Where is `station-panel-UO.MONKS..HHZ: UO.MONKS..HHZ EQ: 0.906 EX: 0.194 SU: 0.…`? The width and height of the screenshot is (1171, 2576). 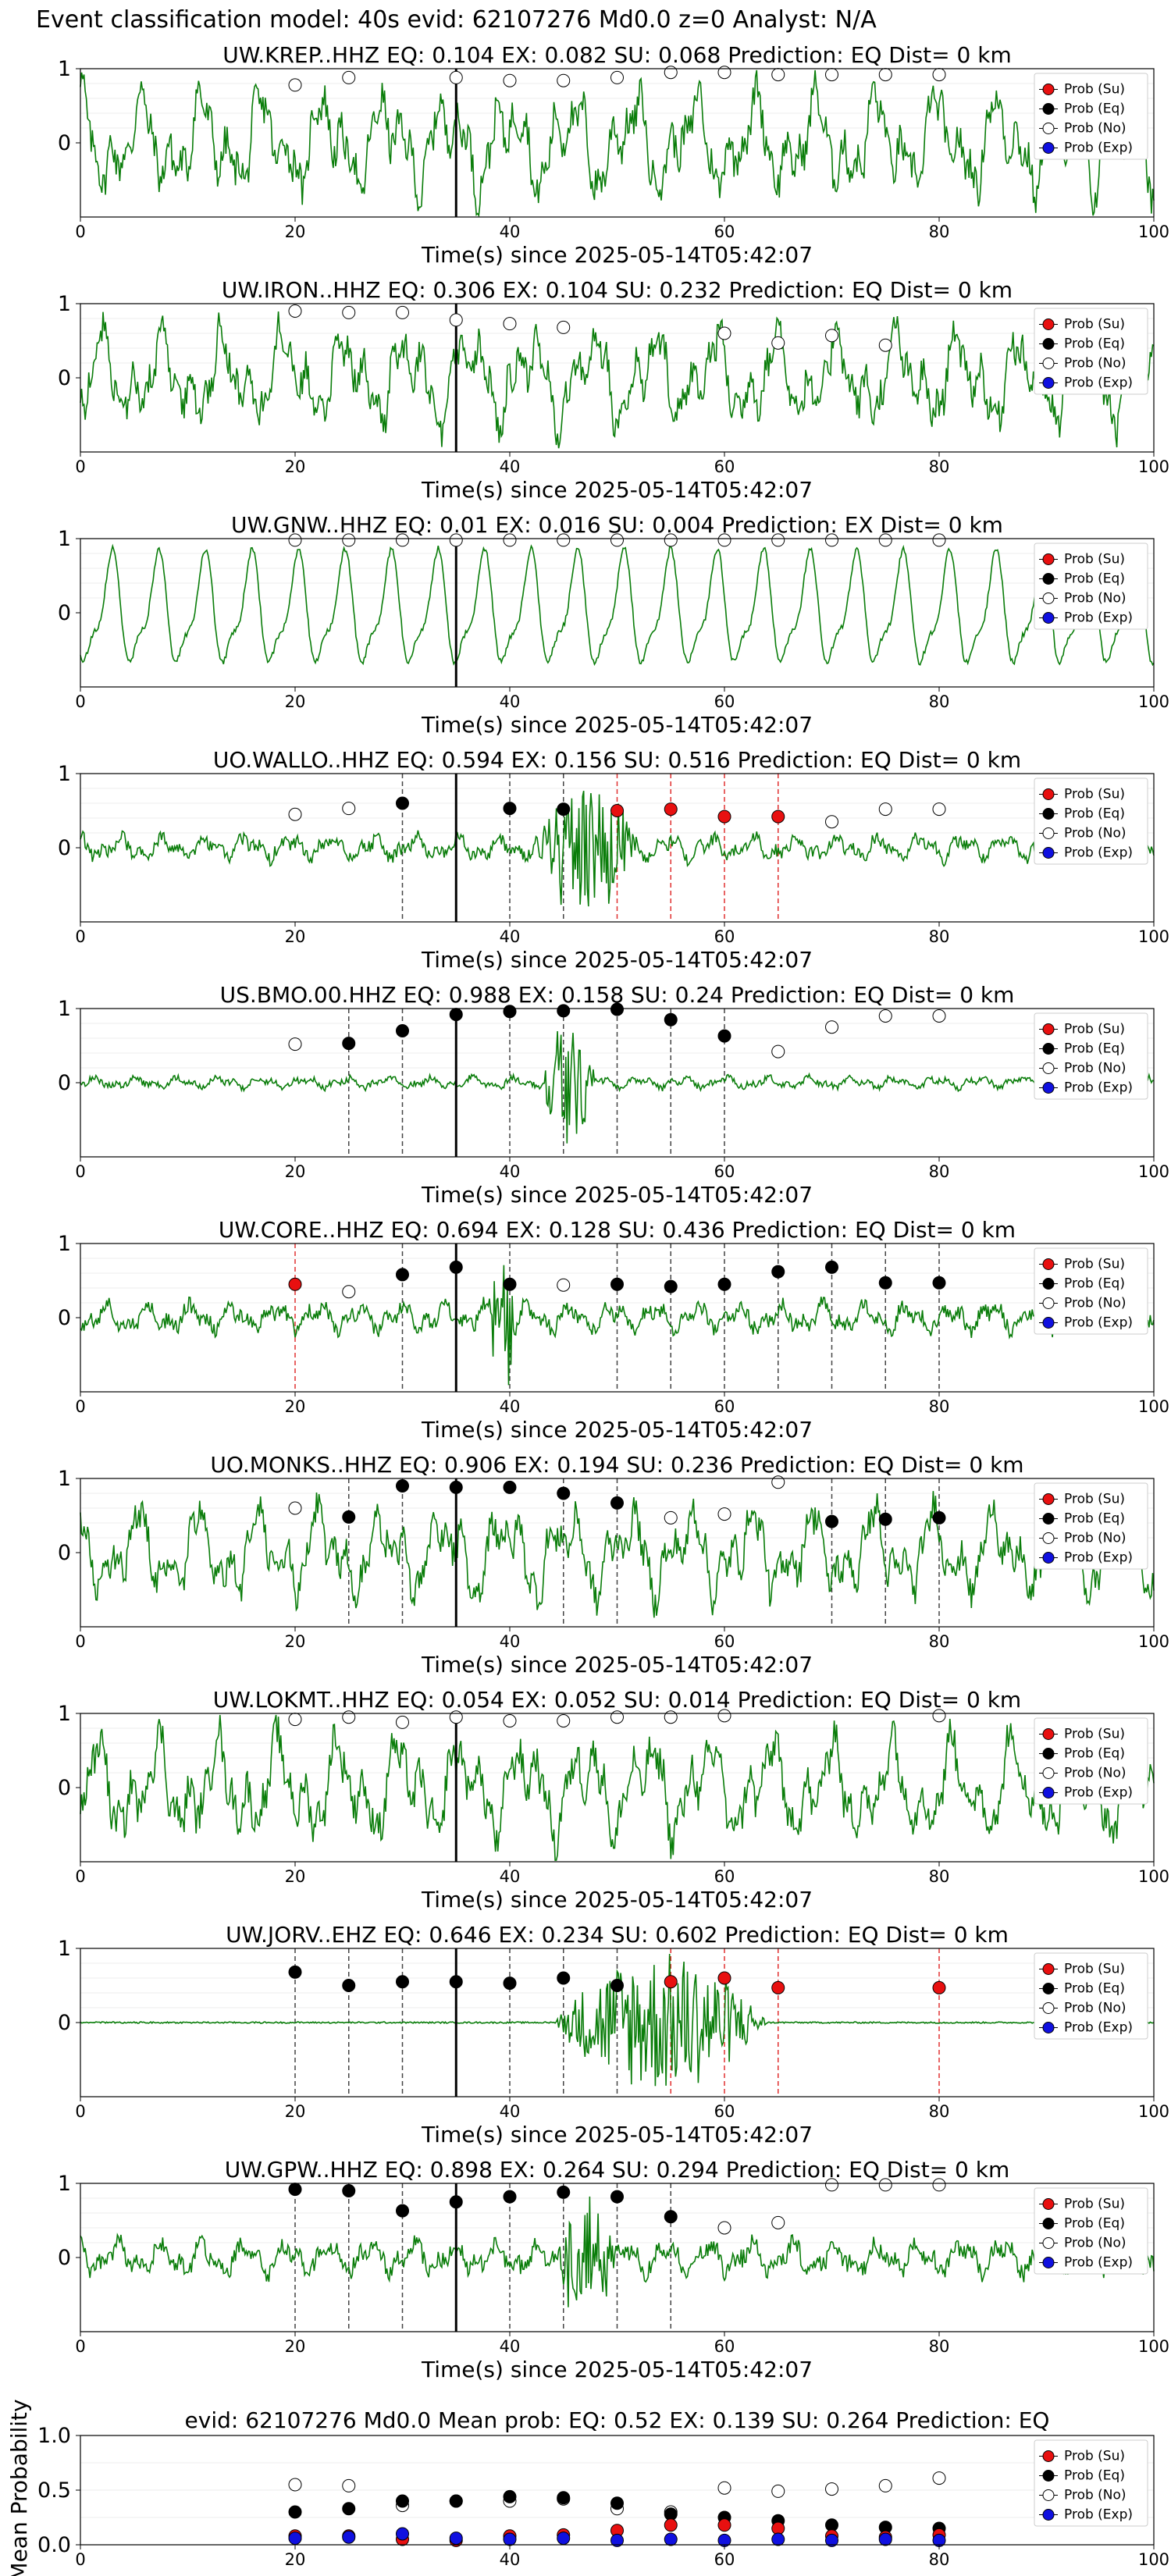
station-panel-UO.MONKS..HHZ: UO.MONKS..HHZ EQ: 0.906 EX: 0.194 SU: 0.… is located at coordinates (613, 1565).